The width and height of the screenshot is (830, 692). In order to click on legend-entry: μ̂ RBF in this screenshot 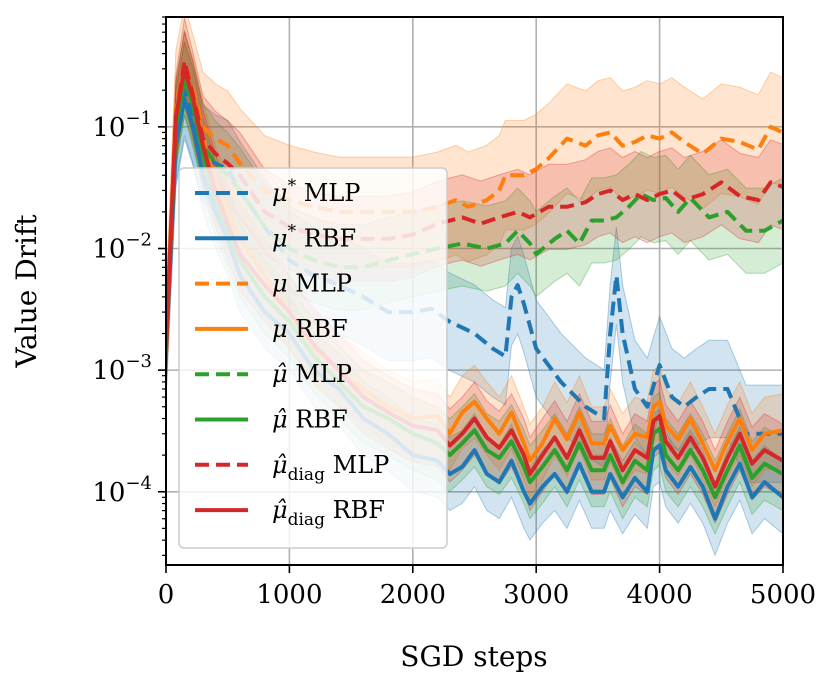, I will do `click(310, 420)`.